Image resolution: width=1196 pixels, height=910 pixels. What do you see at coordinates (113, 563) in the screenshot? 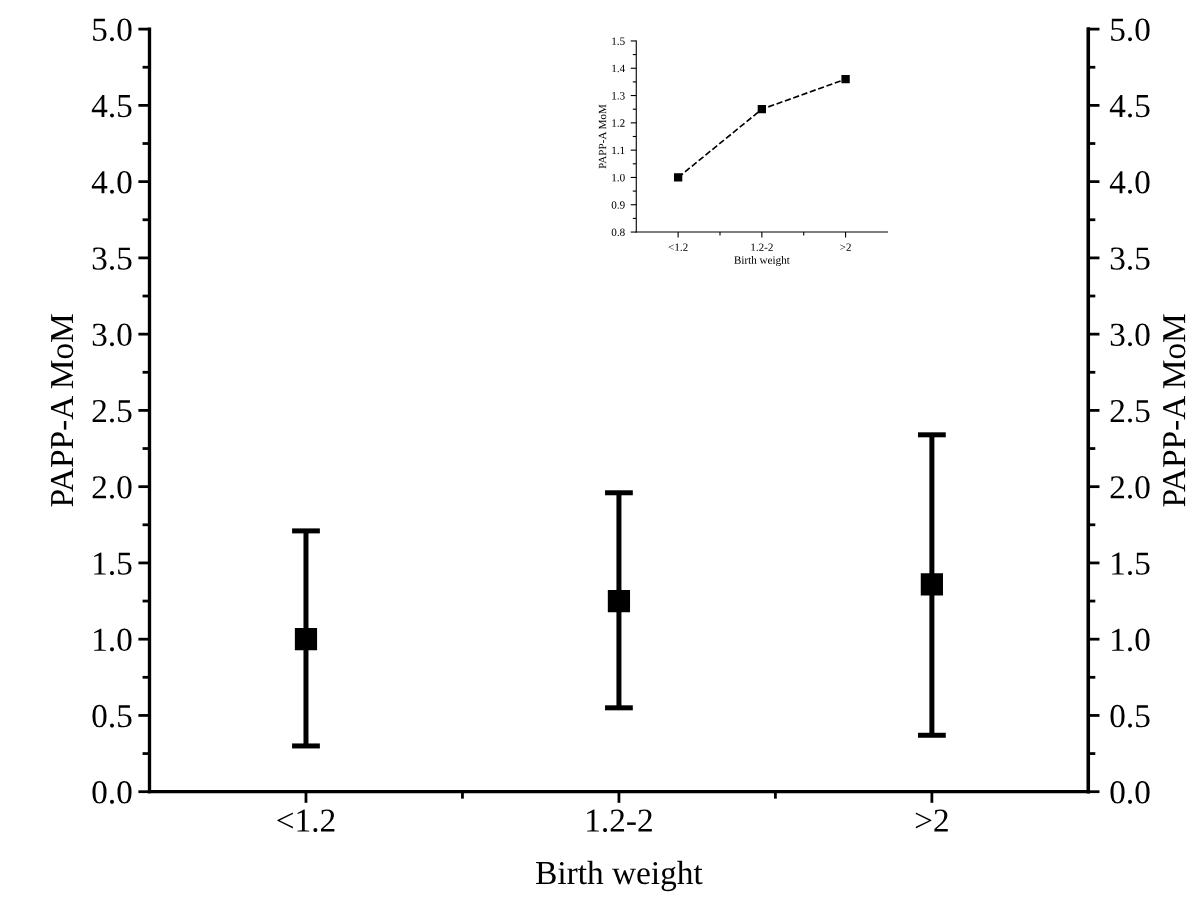
I see `y-tick-label: 1.5` at bounding box center [113, 563].